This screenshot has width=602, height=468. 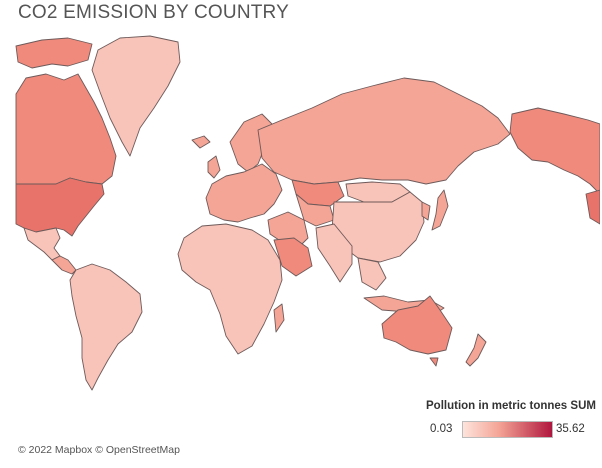 I want to click on region-madagascar, so click(x=279, y=318).